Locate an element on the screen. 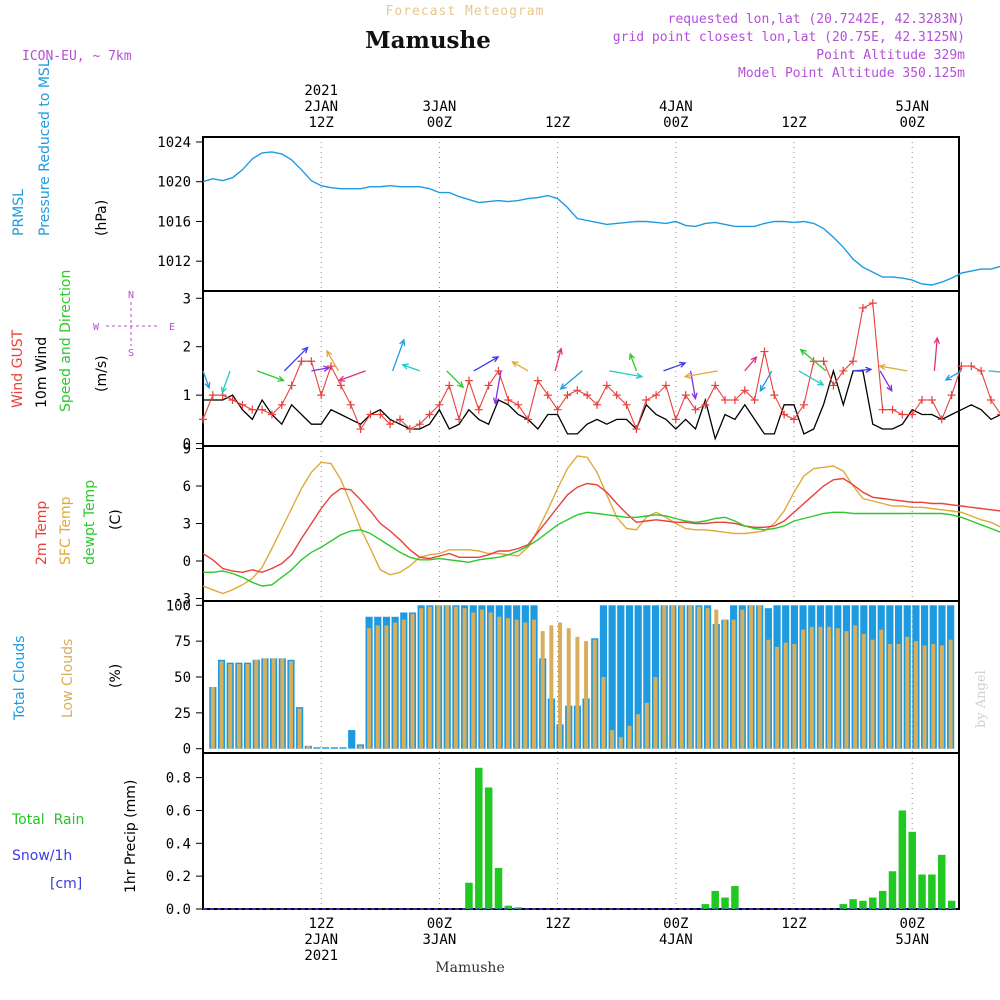 This screenshot has height=1000, width=1000. t2m-line is located at coordinates (601, 525).